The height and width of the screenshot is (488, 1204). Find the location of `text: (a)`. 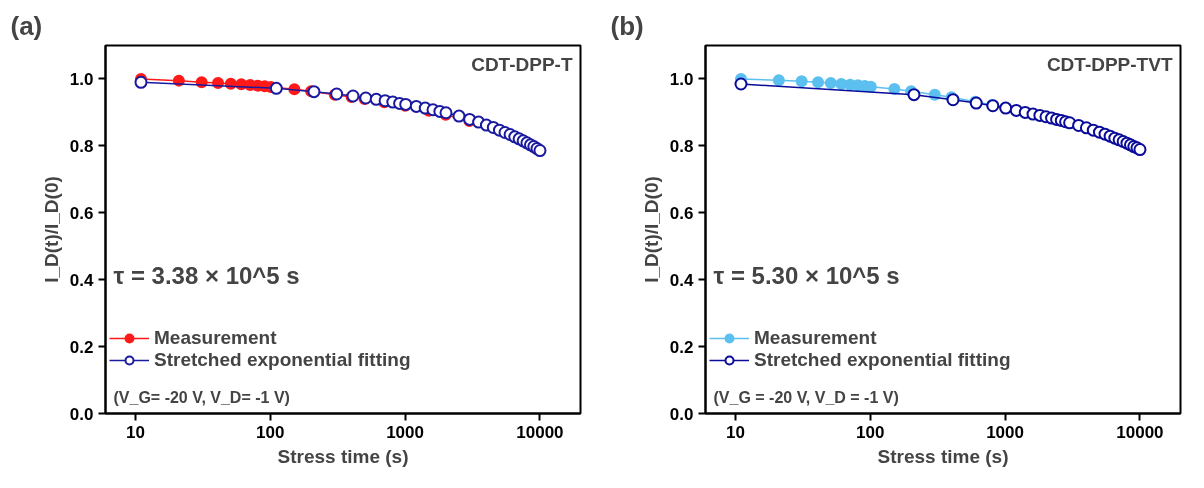

text: (a) is located at coordinates (26, 25).